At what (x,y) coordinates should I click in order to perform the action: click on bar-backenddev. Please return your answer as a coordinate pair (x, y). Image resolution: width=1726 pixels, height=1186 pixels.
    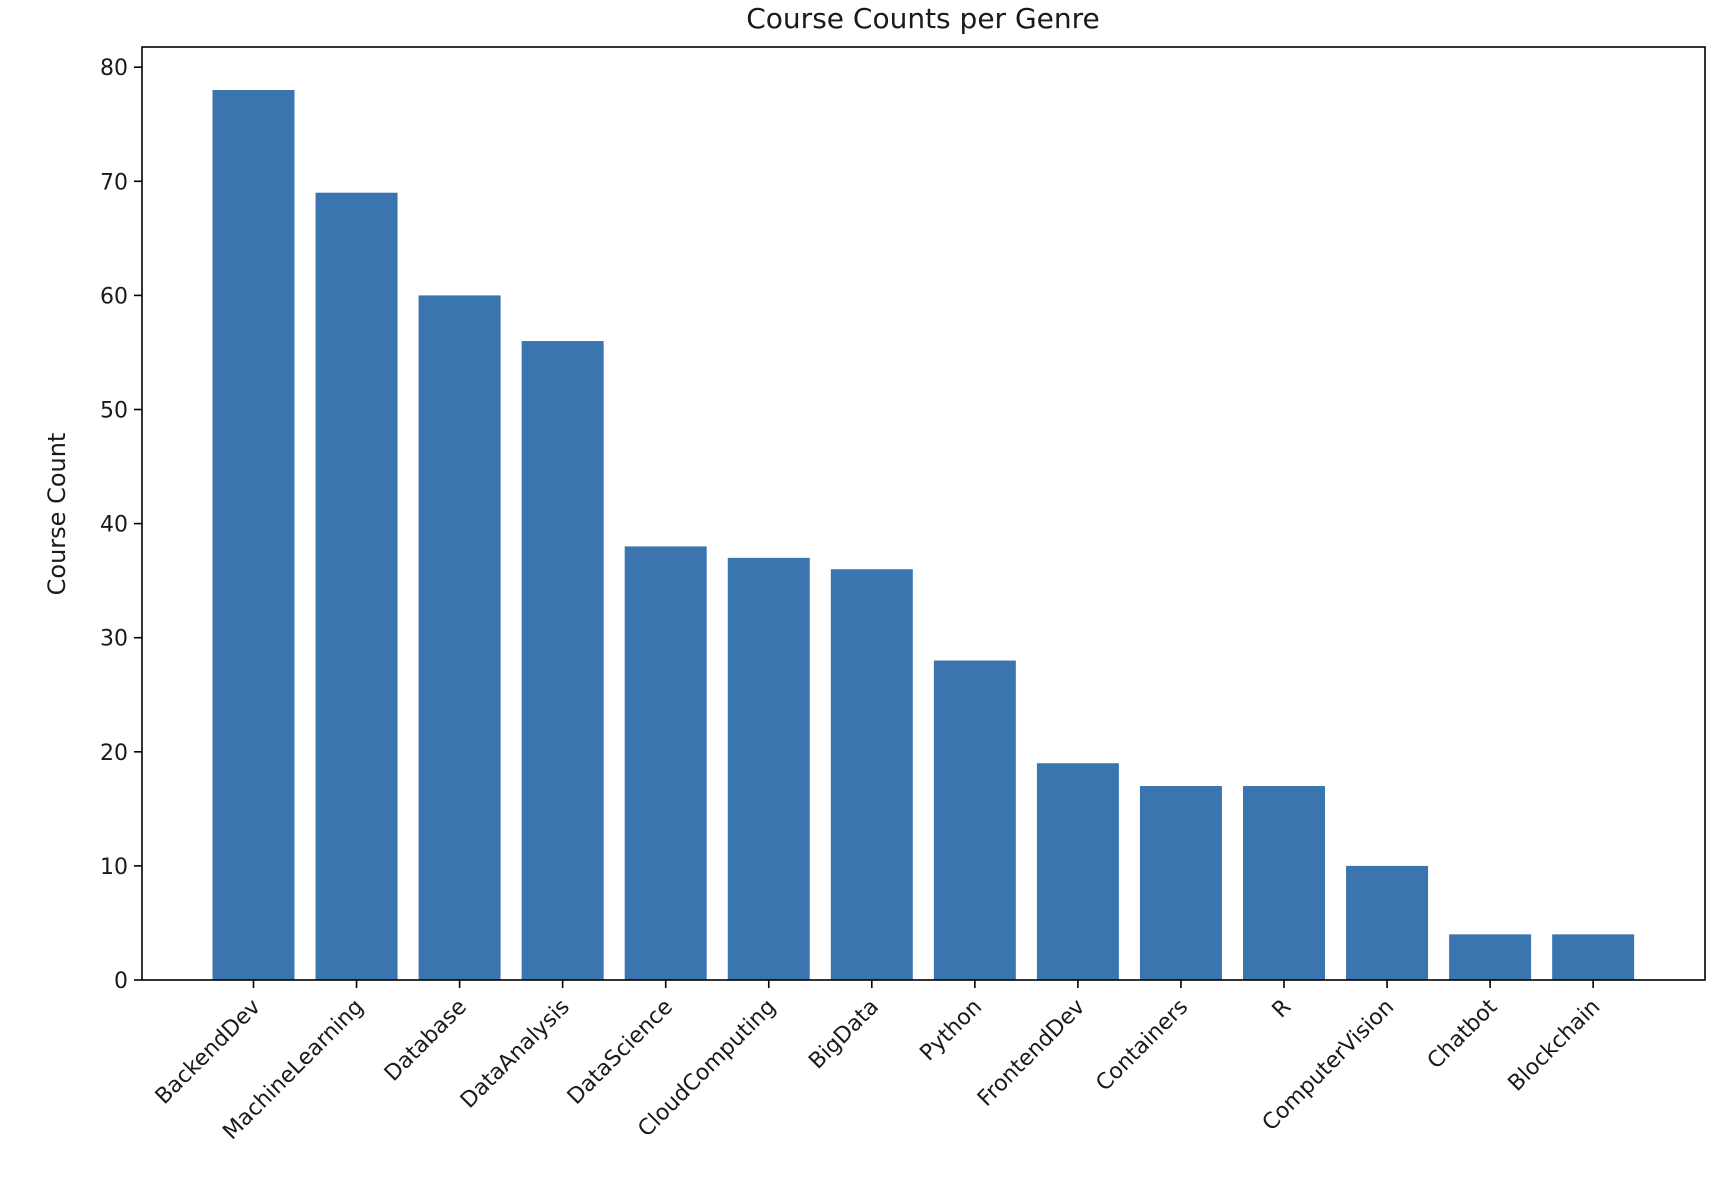
    Looking at the image, I should click on (253, 535).